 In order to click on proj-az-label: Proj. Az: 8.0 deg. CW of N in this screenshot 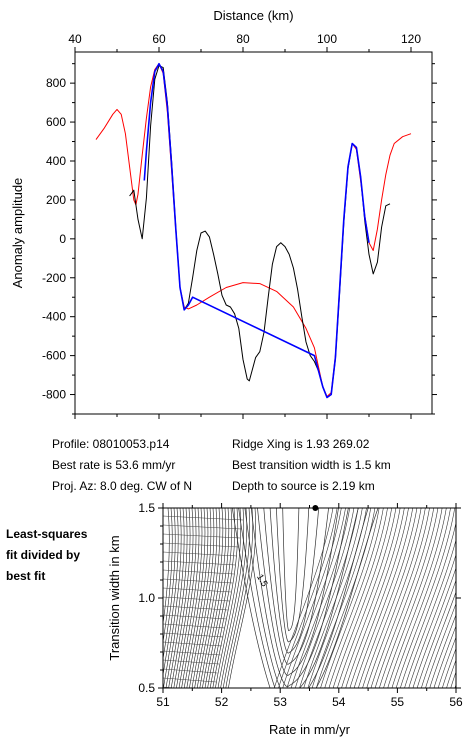, I will do `click(122, 486)`.